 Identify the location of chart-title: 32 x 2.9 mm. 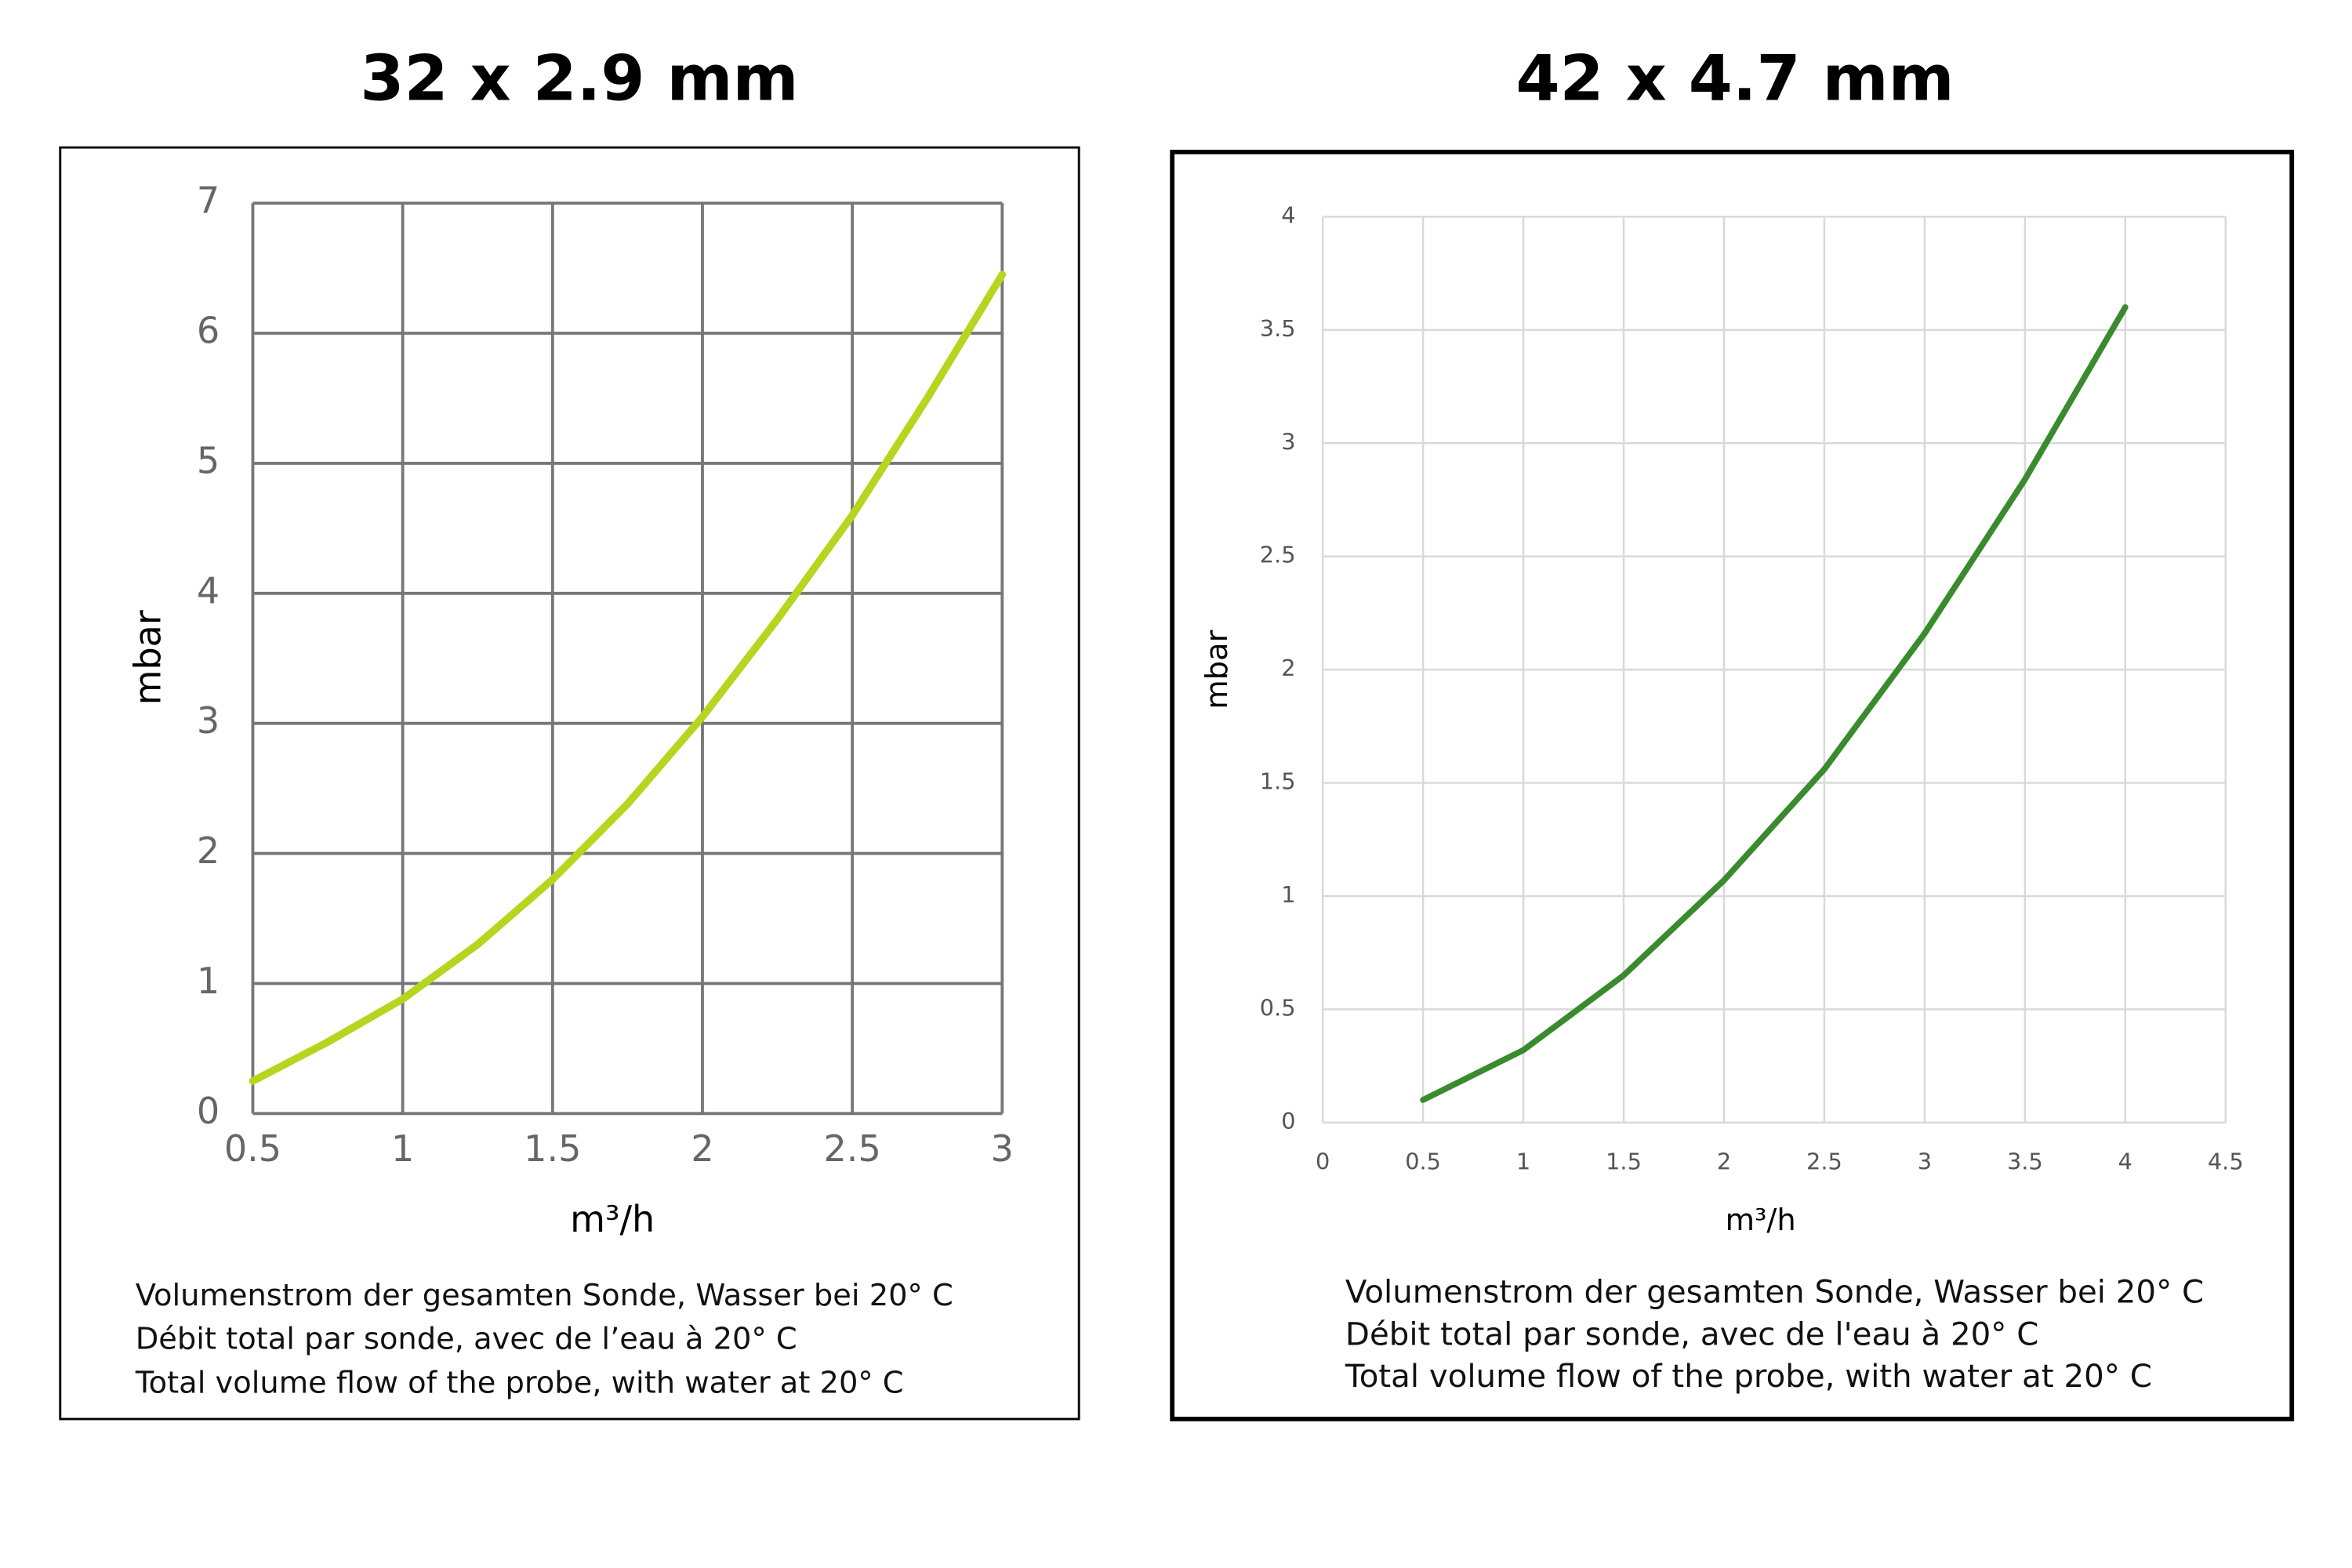
(579, 79).